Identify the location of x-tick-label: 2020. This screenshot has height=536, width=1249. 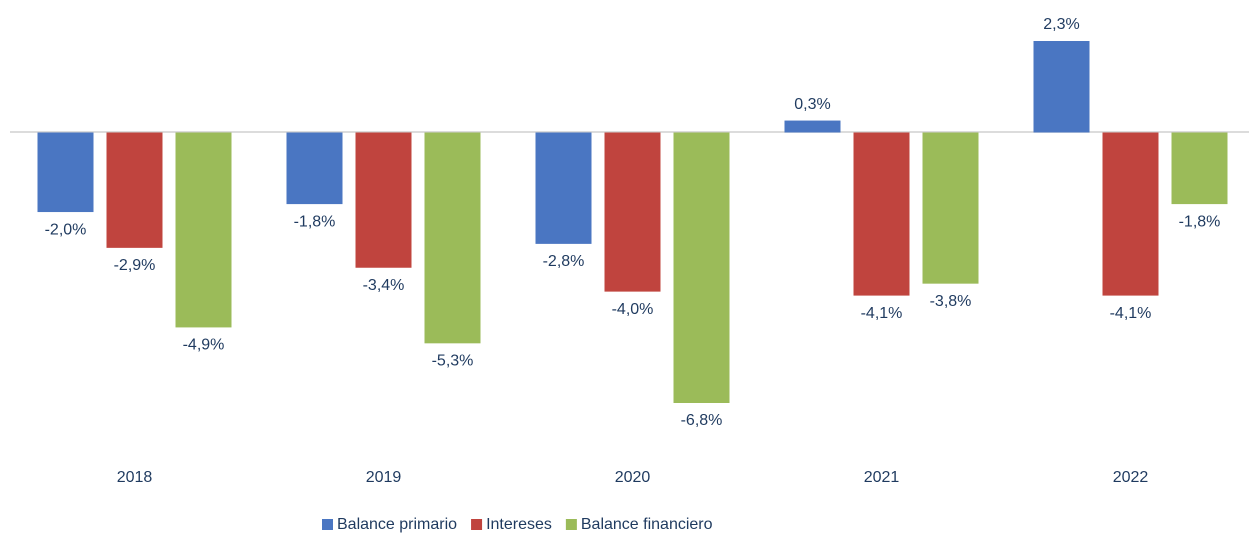
(633, 477).